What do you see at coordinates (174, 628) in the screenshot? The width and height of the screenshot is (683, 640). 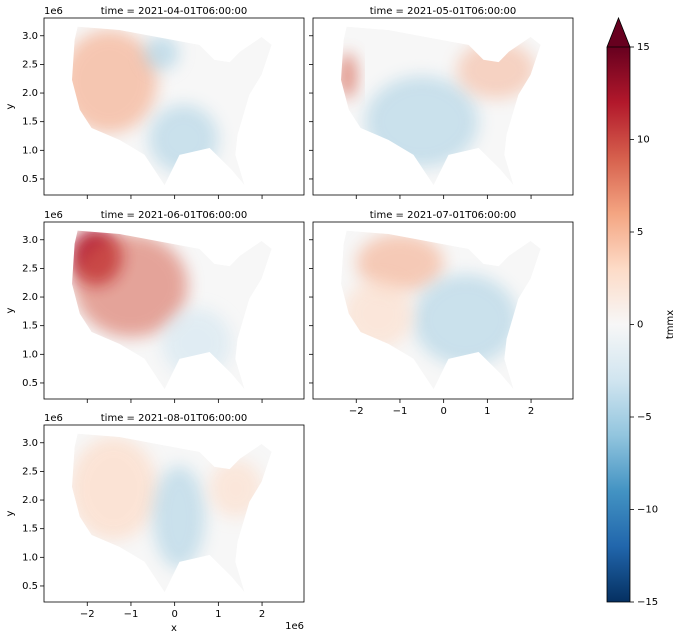 I see `x-axis-label: x` at bounding box center [174, 628].